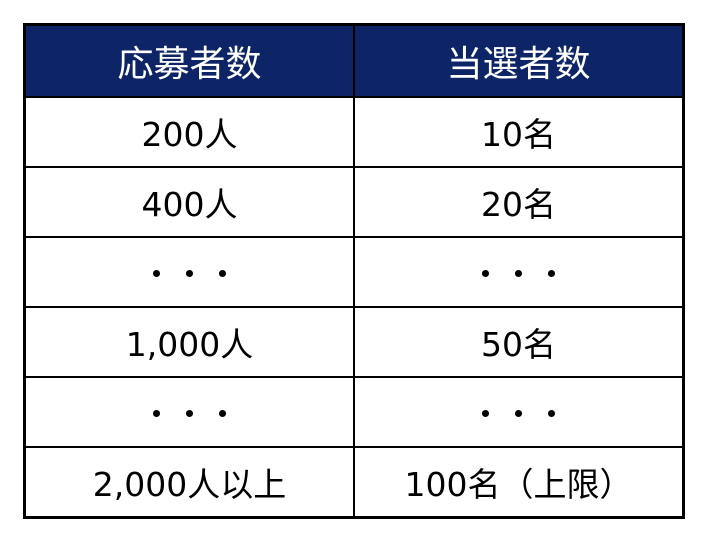 The height and width of the screenshot is (540, 702). I want to click on applicants-cell: 1,000人, so click(189, 342).